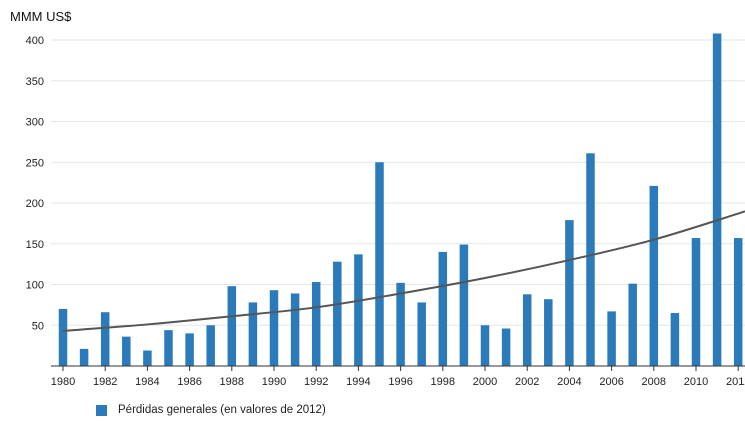 The height and width of the screenshot is (423, 745). What do you see at coordinates (222, 410) in the screenshot?
I see `legend-label: Pérdidas generales (en valores de 2012)` at bounding box center [222, 410].